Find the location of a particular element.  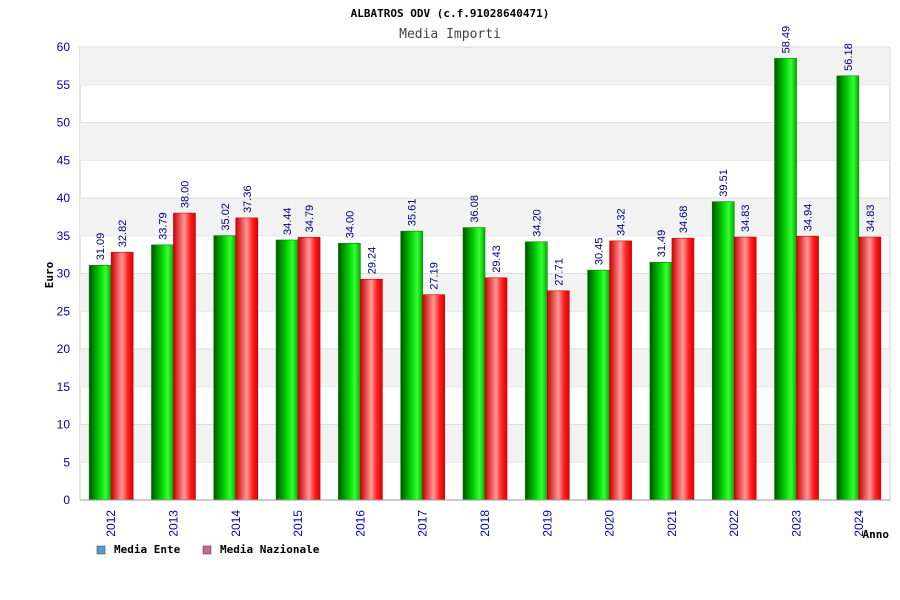

bar-media-ente-2020 is located at coordinates (598, 385).